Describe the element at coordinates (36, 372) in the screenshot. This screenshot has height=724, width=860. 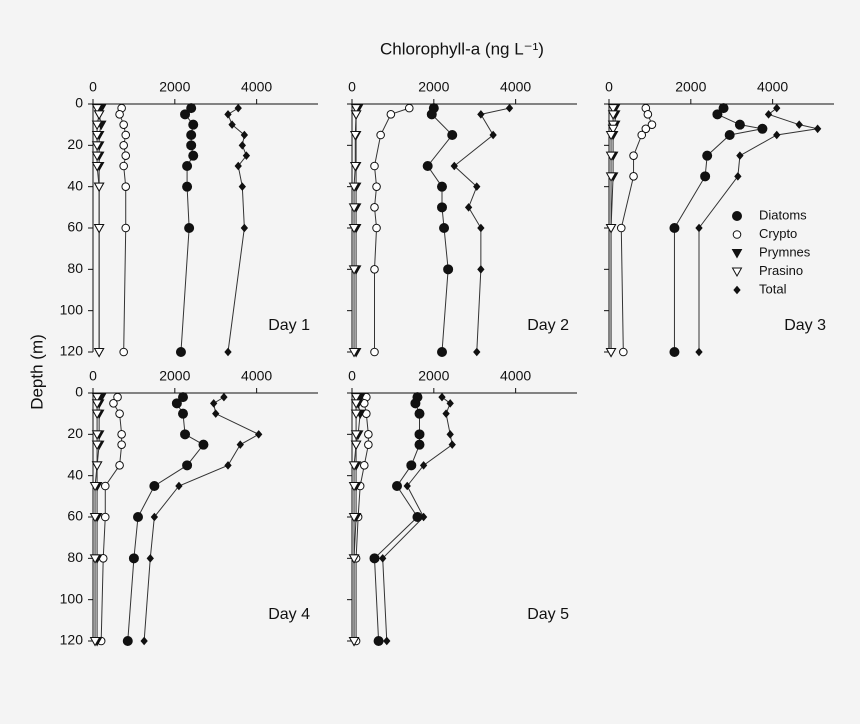
I see `y-axis-label: Depth (m)` at that location.